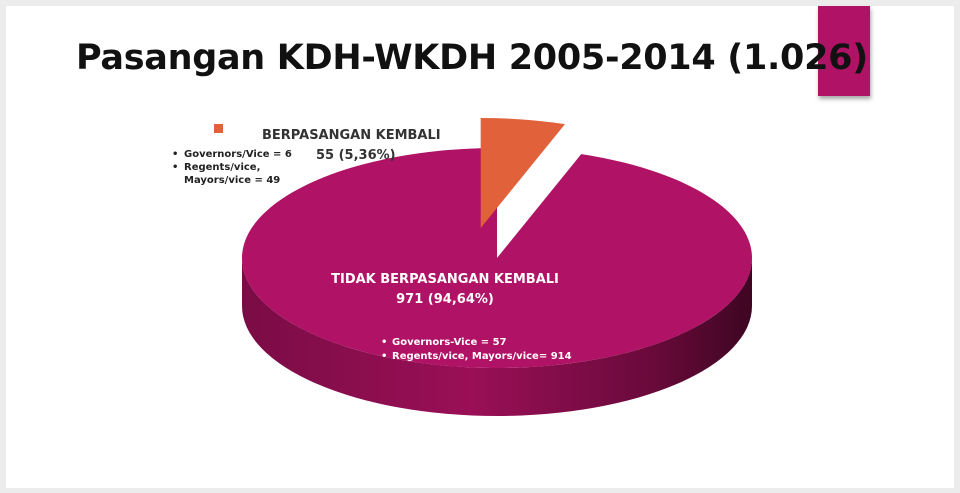 Image resolution: width=960 pixels, height=493 pixels. What do you see at coordinates (445, 299) in the screenshot?
I see `slice-value-tidak-berpasangan: 971 (94,64%)` at bounding box center [445, 299].